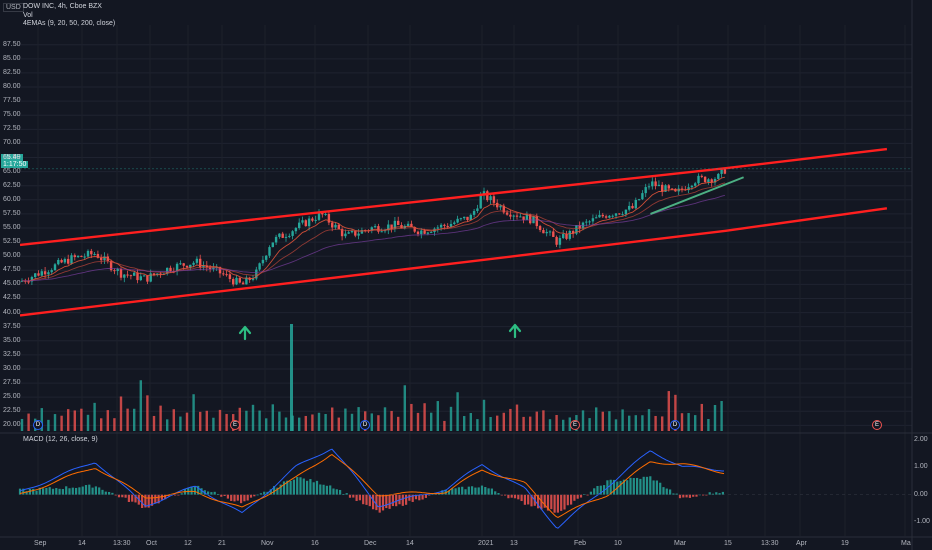 The height and width of the screenshot is (550, 932). Describe the element at coordinates (921, 494) in the screenshot. I see `macd-axis-tick: 0.00` at that location.